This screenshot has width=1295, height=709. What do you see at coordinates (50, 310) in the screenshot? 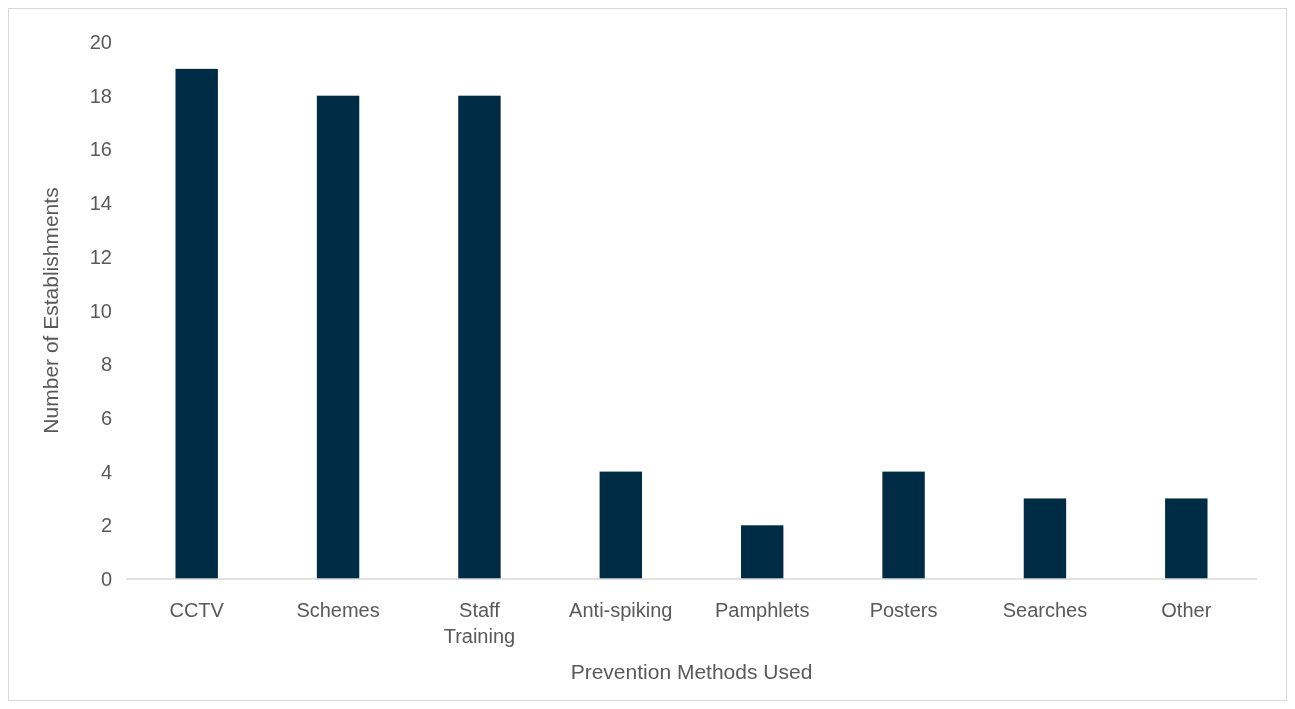
I see `y-axis-title: Number of Establishments` at bounding box center [50, 310].